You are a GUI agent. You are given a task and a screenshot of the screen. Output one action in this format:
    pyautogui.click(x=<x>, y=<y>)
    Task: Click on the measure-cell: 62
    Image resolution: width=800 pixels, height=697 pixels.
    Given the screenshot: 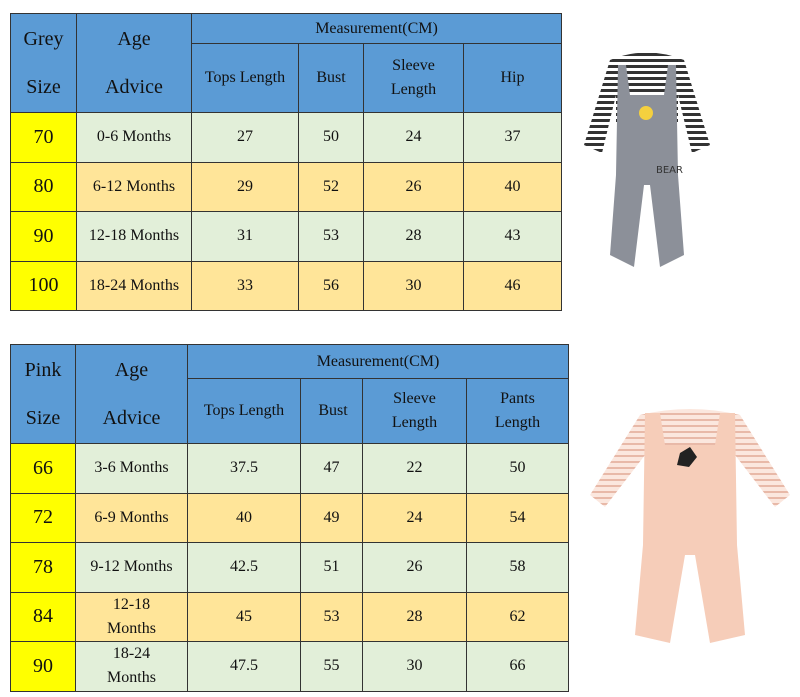 What is the action you would take?
    pyautogui.click(x=517, y=616)
    